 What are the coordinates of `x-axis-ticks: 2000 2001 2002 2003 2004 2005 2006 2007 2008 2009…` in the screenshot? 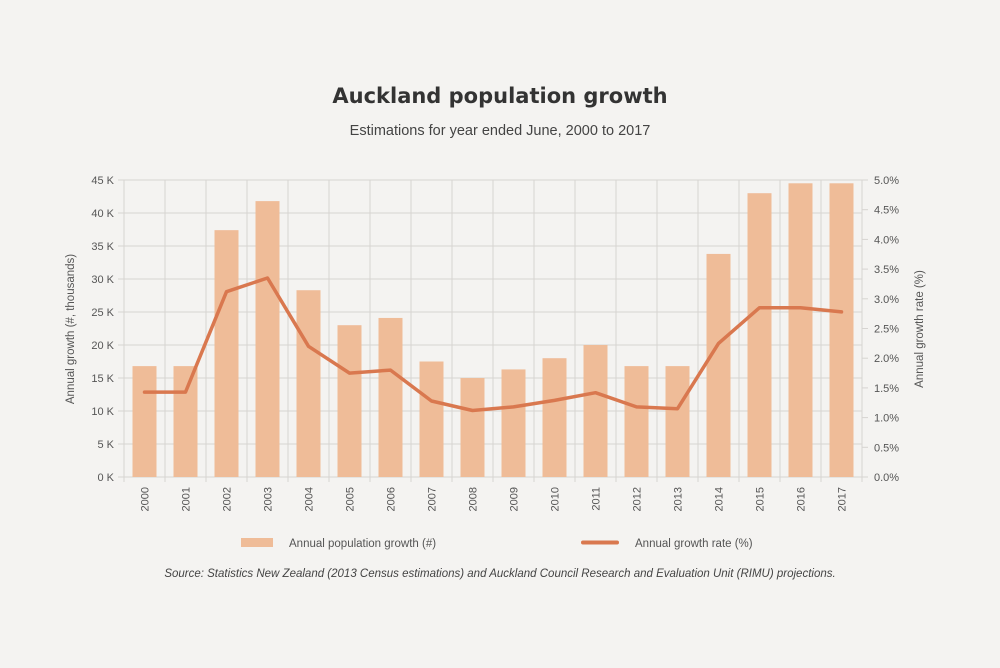 It's located at (494, 499).